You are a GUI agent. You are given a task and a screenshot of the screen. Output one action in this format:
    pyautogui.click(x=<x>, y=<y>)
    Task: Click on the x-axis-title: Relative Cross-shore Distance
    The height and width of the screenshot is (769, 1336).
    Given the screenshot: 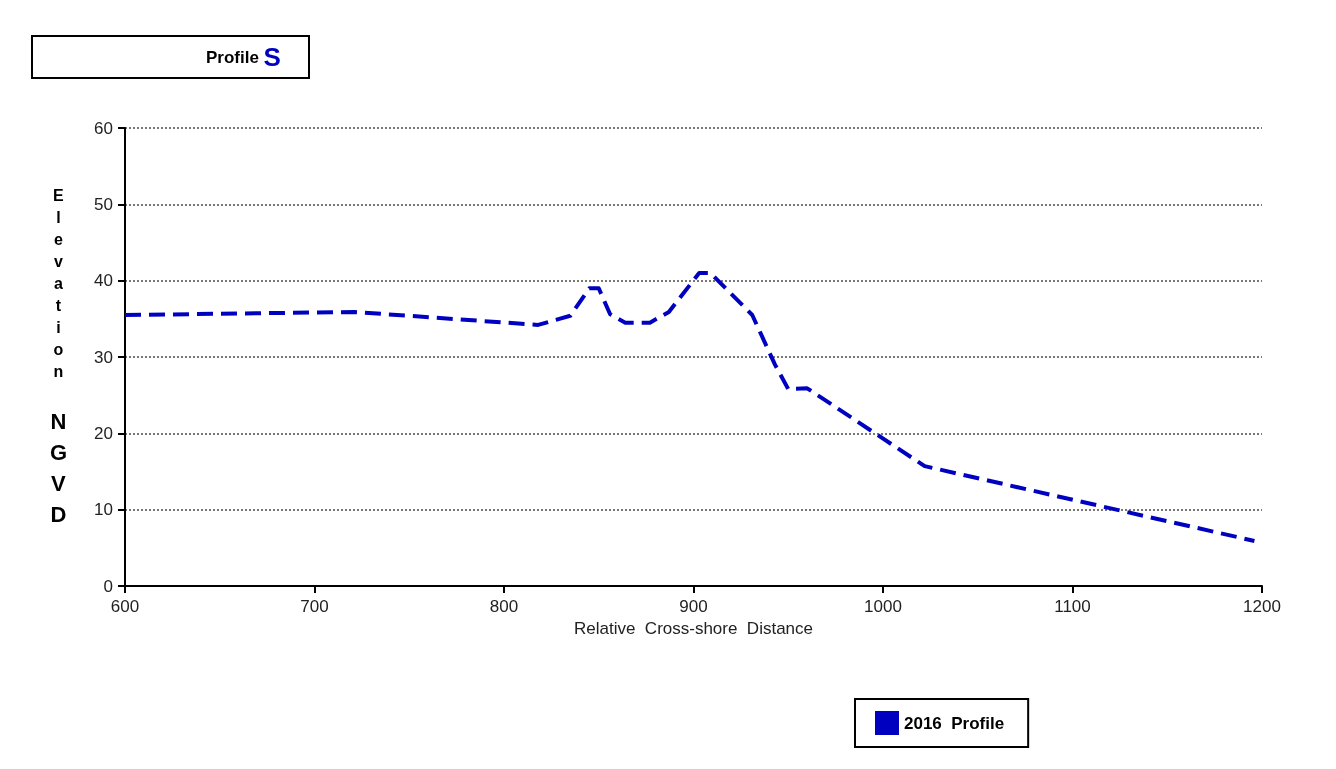 What is the action you would take?
    pyautogui.click(x=693, y=628)
    